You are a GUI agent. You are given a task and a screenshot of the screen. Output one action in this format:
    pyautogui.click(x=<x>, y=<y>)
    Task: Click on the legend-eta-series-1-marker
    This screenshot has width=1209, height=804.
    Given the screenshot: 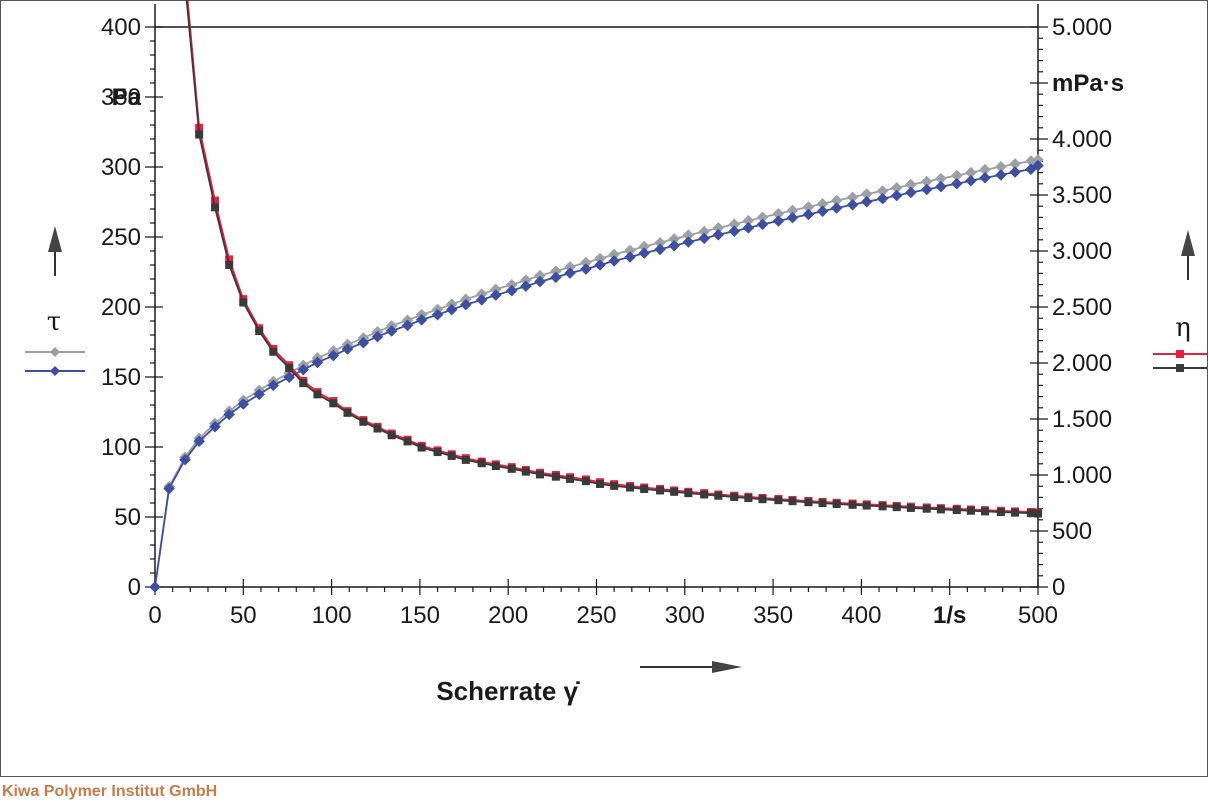 What is the action you would take?
    pyautogui.click(x=1180, y=354)
    